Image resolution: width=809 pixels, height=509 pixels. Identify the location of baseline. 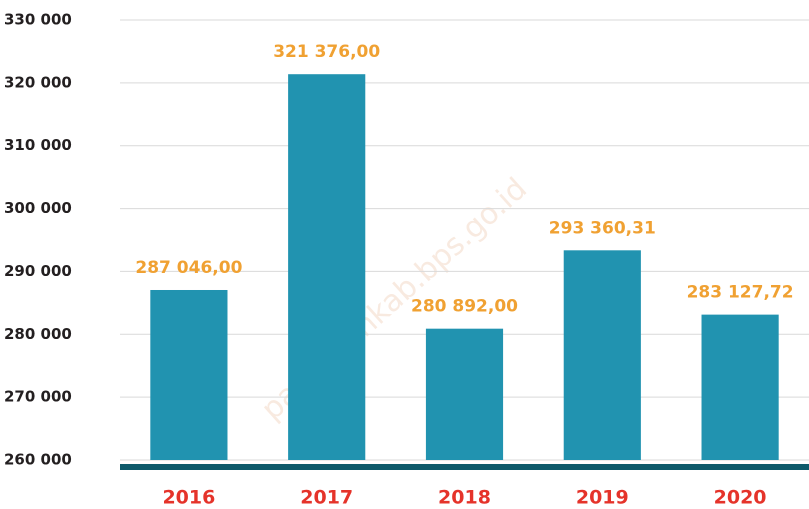
(464, 467).